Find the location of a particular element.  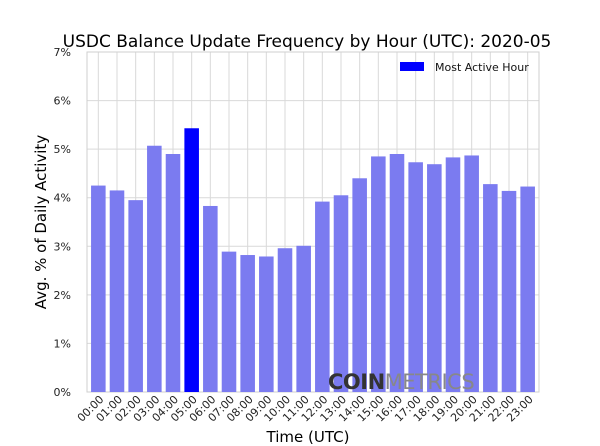

y-tick-label: 4% is located at coordinates (62, 198).